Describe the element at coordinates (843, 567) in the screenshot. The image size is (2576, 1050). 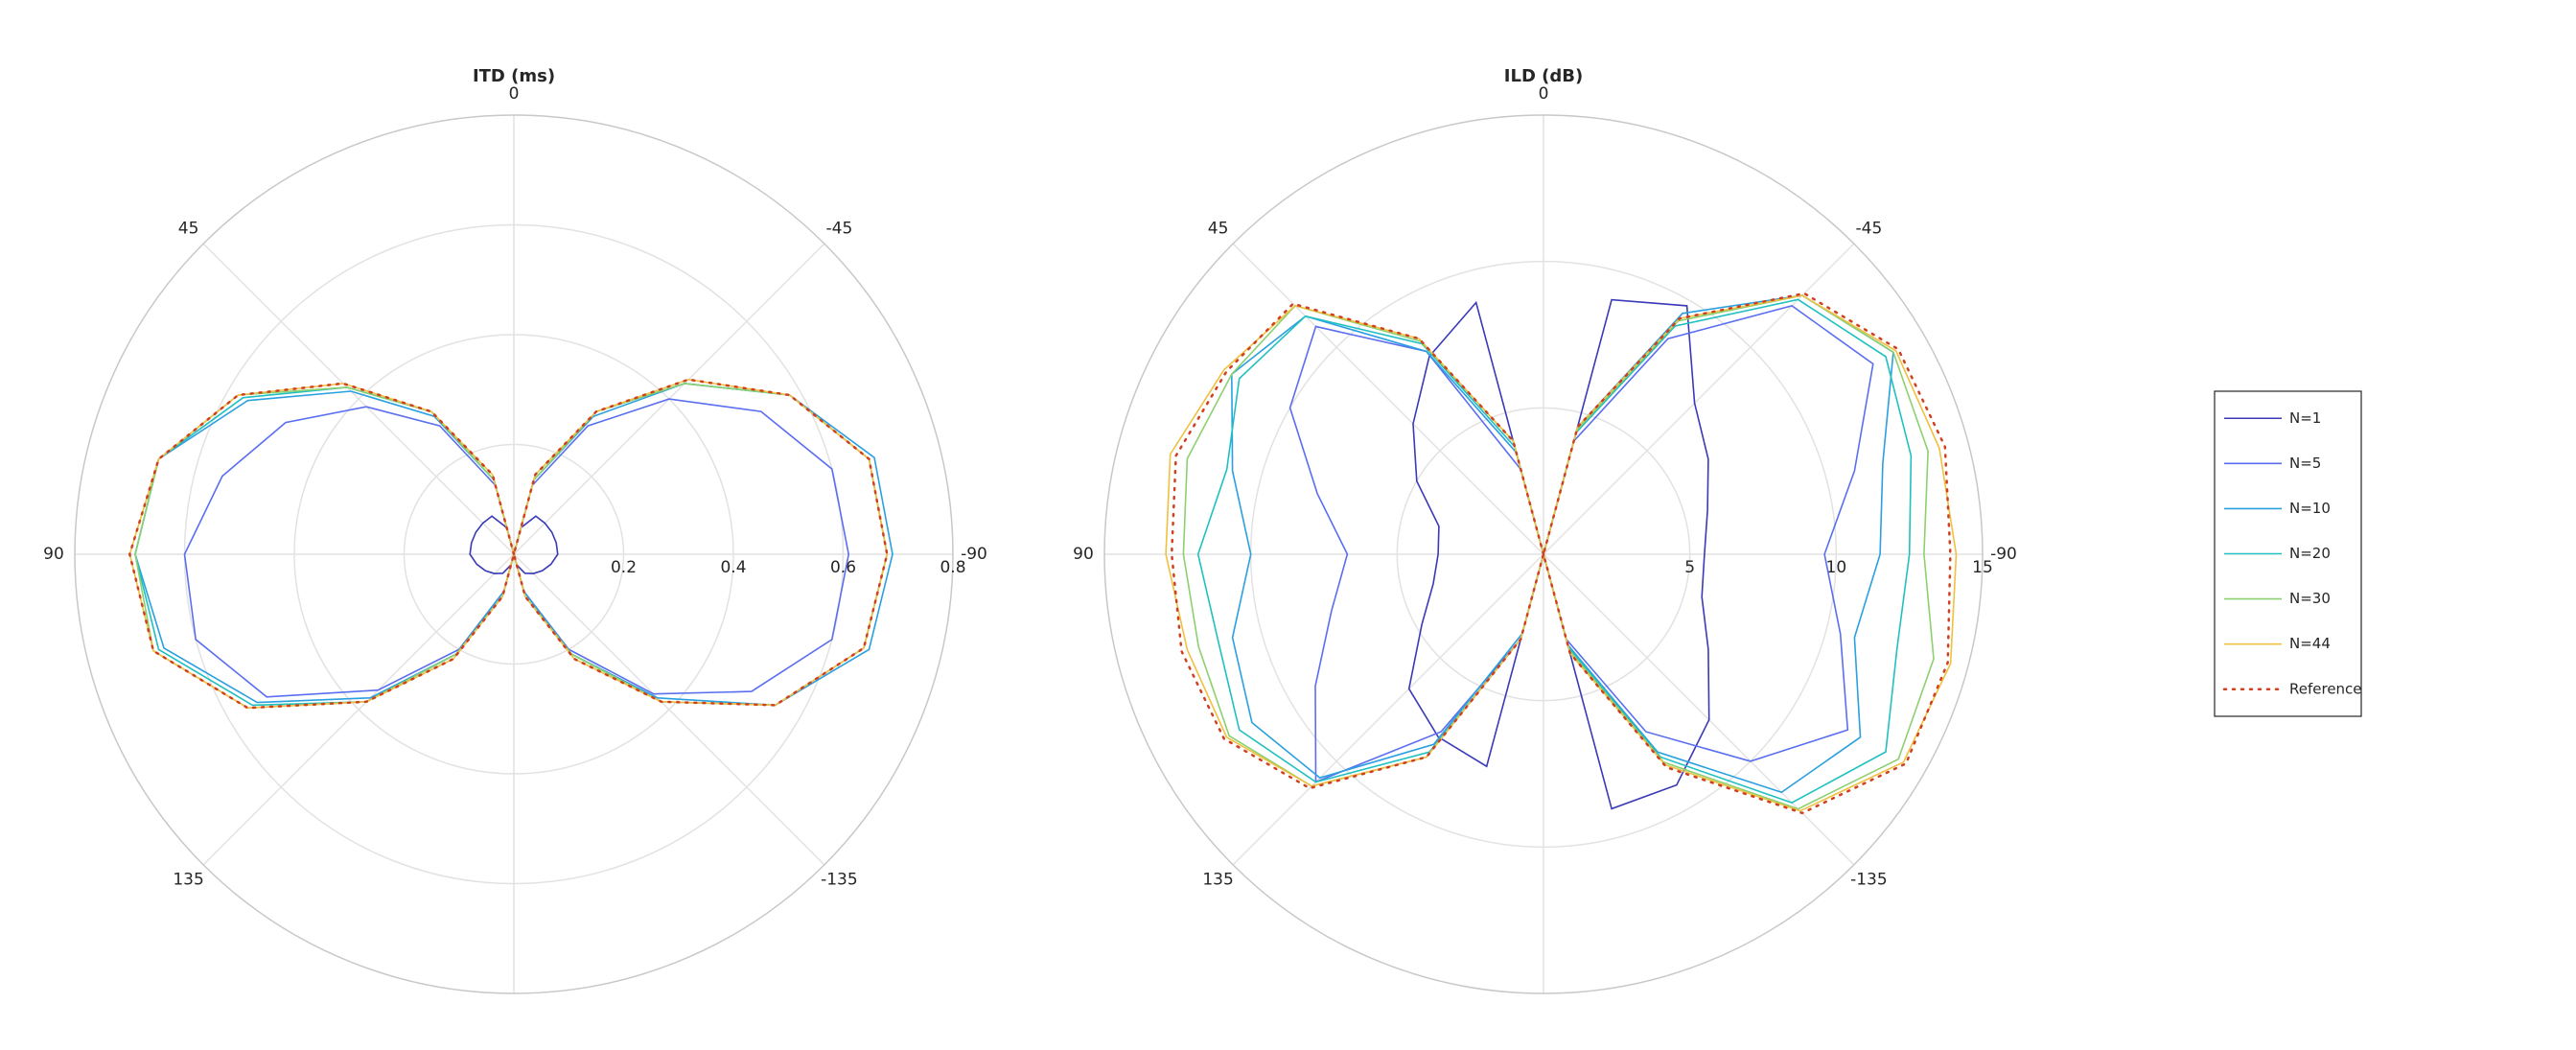
I see `radial-tick-label: 0.6` at that location.